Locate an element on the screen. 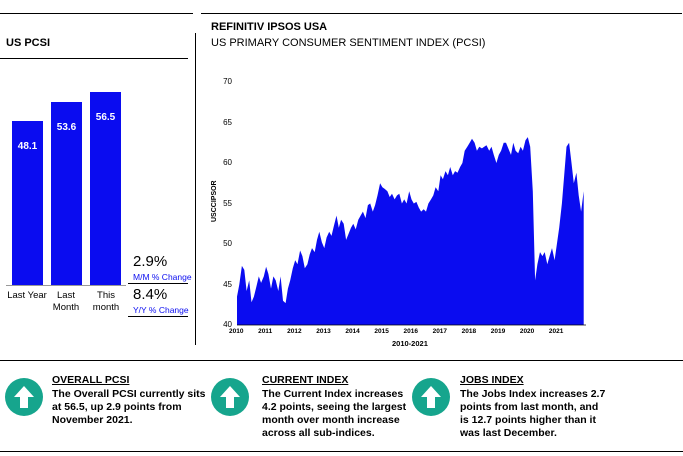 The image size is (683, 456). yy-change-value: 8.4% is located at coordinates (150, 294).